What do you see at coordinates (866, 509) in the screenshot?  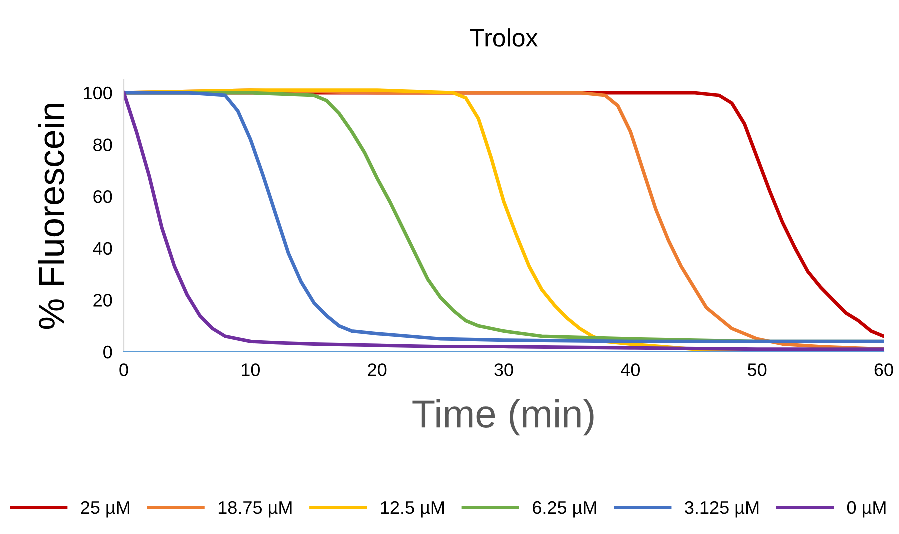 I see `legend-label: 0 µM` at bounding box center [866, 509].